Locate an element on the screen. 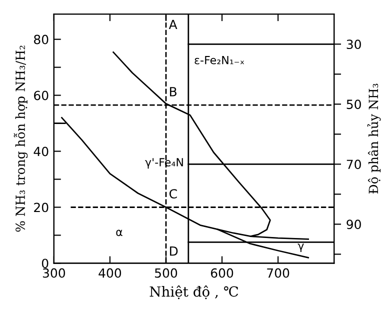 This screenshot has width=388, height=321. x-axis-title: Nhiệt độ , ℃ is located at coordinates (194, 292).